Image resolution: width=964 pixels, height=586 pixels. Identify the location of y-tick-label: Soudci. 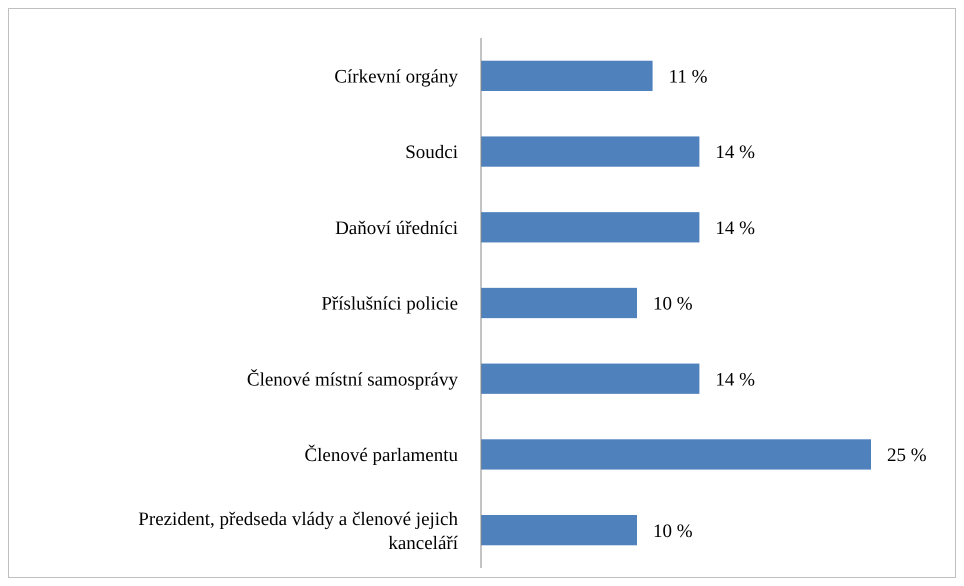
(431, 153).